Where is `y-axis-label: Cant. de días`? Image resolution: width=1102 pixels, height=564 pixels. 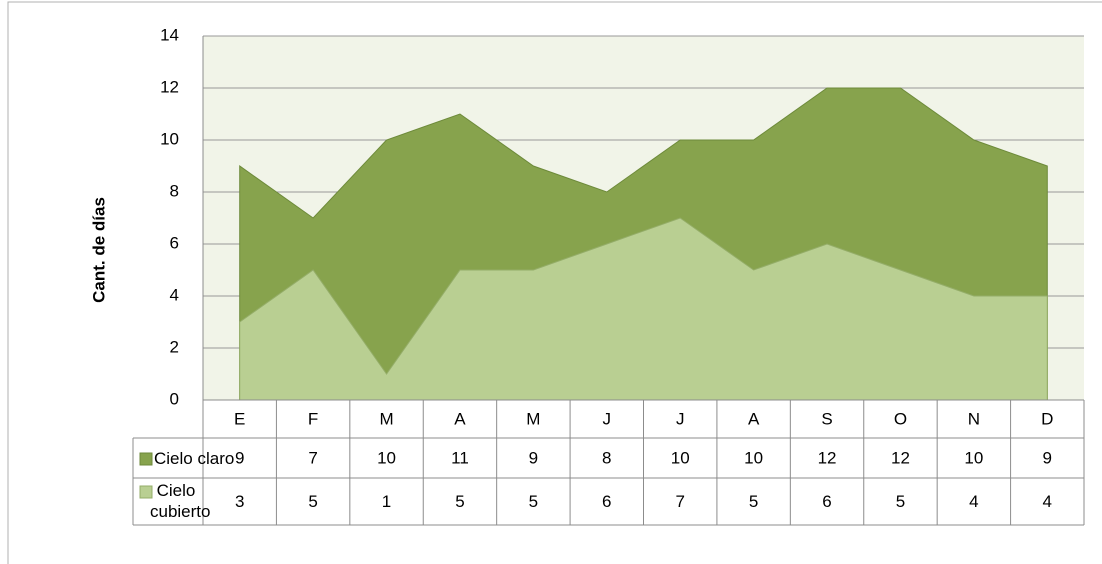 y-axis-label: Cant. de días is located at coordinates (98, 250).